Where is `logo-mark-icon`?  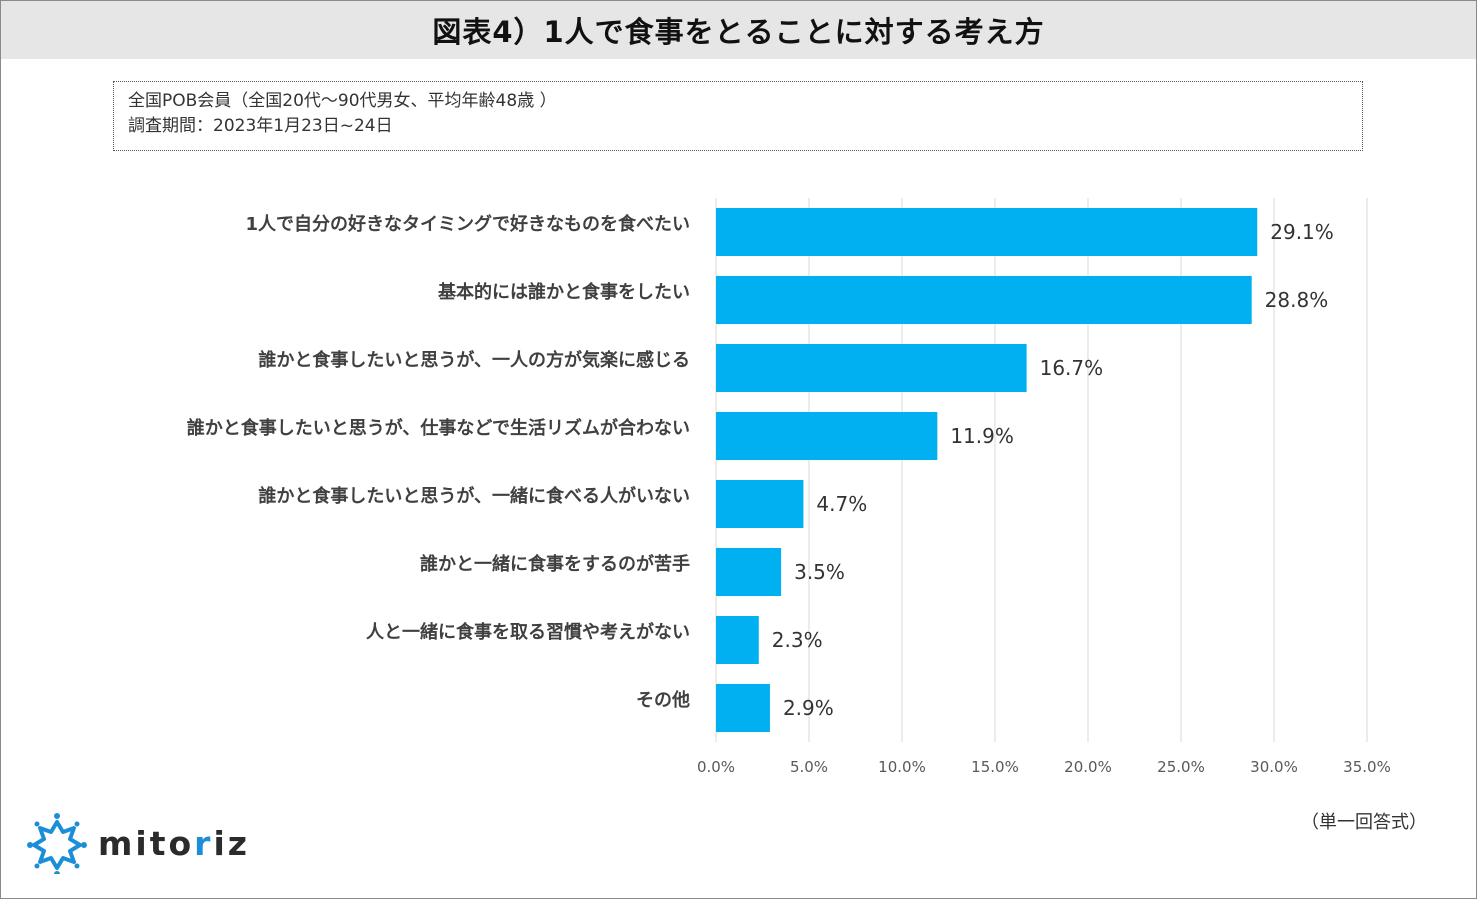
logo-mark-icon is located at coordinates (57, 843).